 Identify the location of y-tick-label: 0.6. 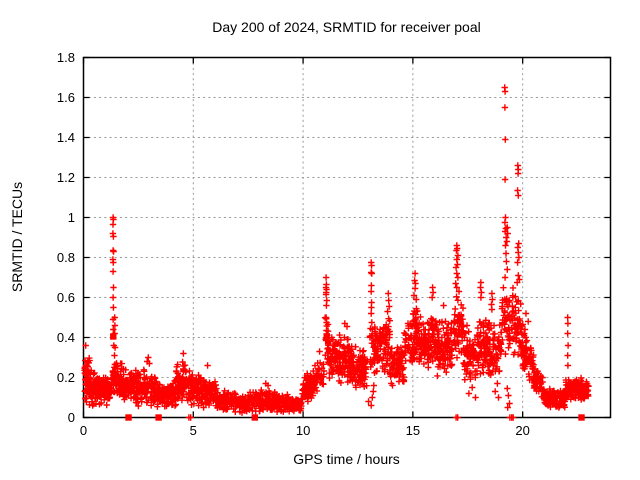
(66, 297).